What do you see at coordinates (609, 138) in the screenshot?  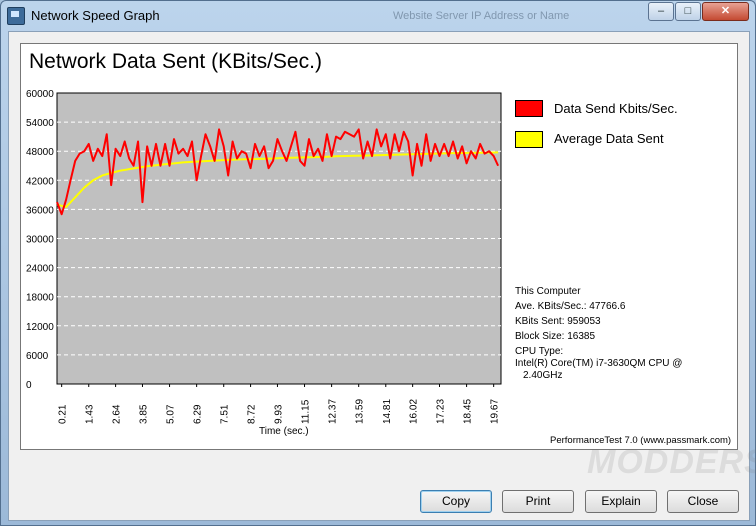 I see `legend-label-average: Average Data Sent` at bounding box center [609, 138].